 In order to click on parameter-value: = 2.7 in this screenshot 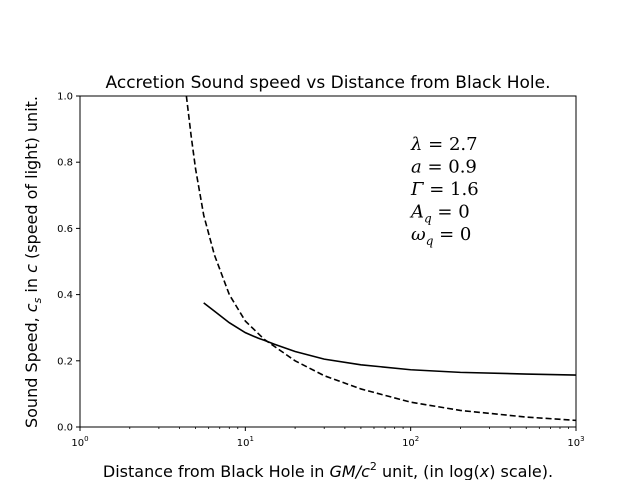, I will do `click(449, 144)`.